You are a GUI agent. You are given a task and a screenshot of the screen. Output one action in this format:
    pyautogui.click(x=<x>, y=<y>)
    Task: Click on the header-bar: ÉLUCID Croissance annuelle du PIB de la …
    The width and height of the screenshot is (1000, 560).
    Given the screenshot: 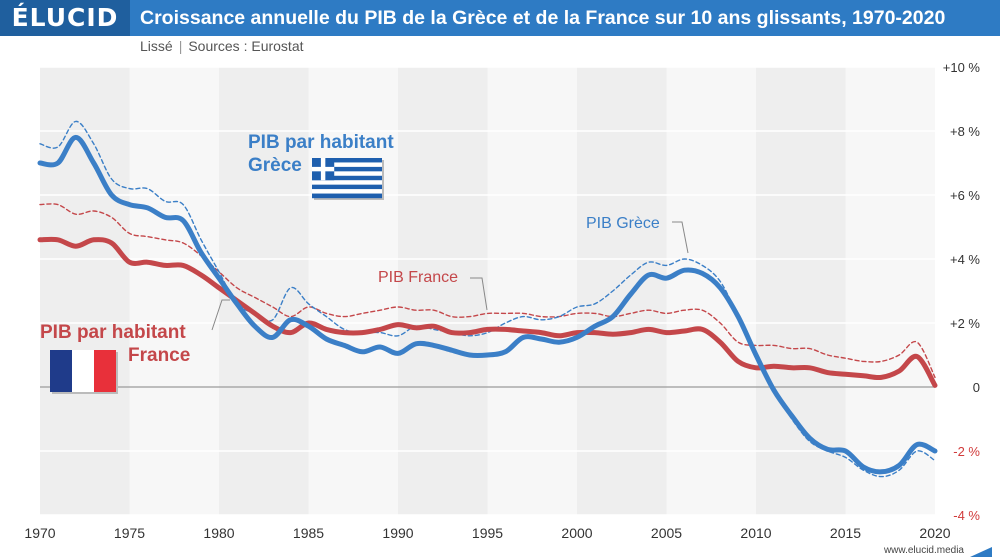 What is the action you would take?
    pyautogui.click(x=500, y=18)
    